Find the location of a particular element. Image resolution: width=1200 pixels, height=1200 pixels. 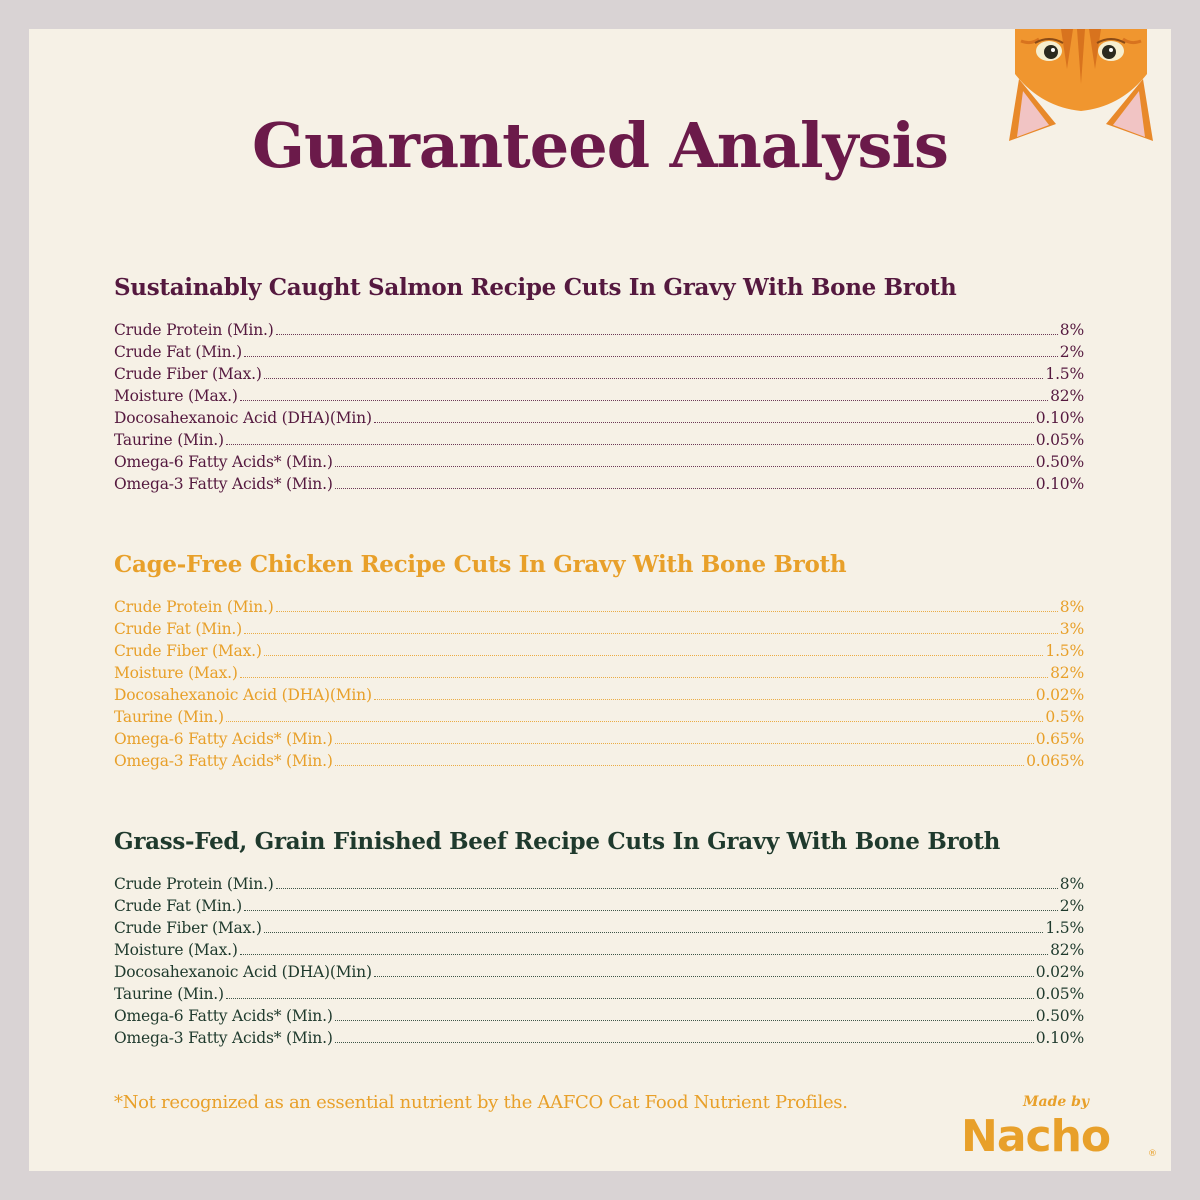

made-by-label: Made by is located at coordinates (1056, 1102).